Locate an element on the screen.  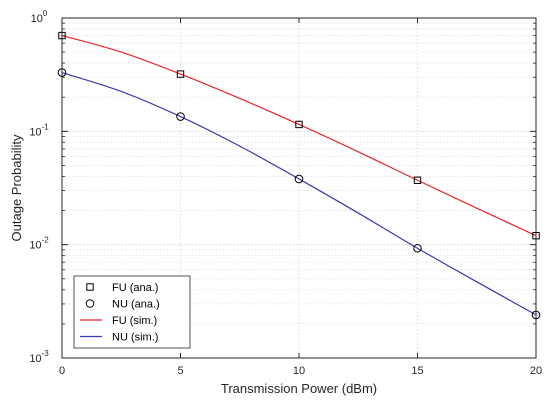
y-tick-label: 10⁻² is located at coordinates (39, 244).